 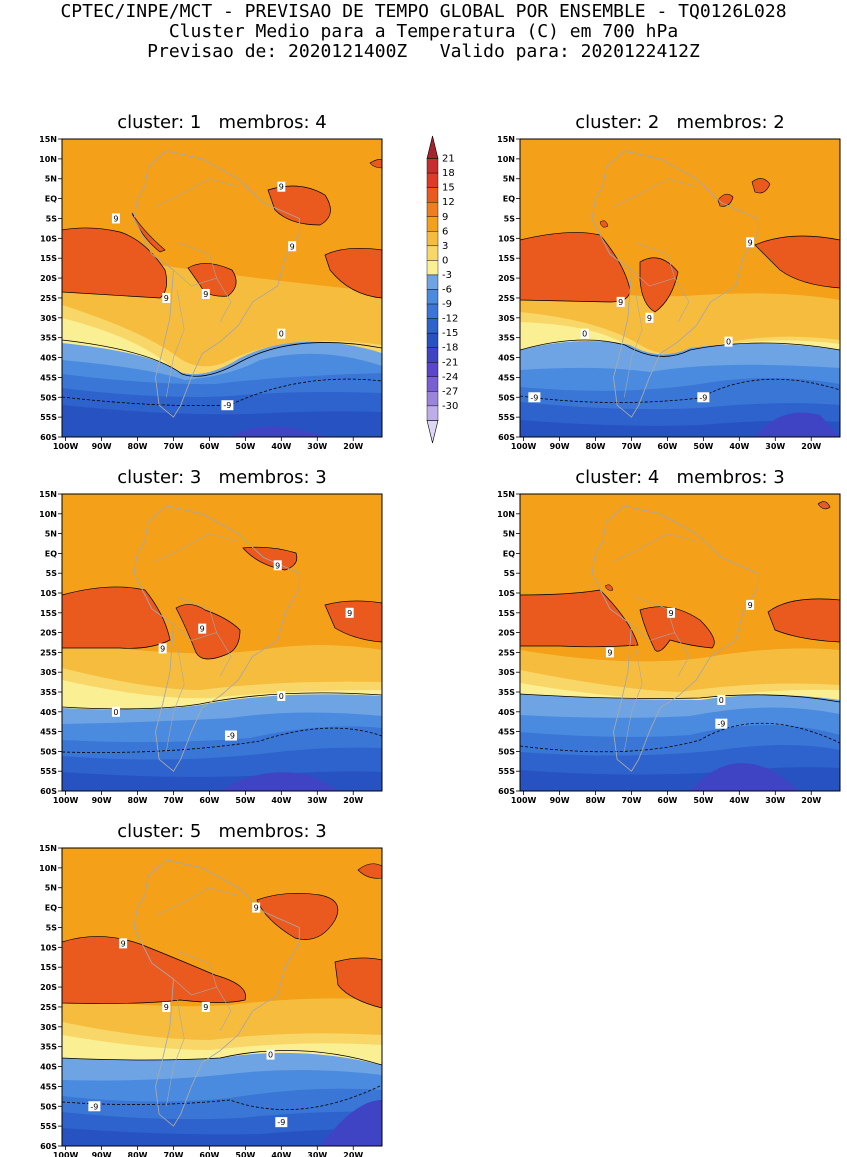 I want to click on panel-3-frame, so click(x=222, y=642).